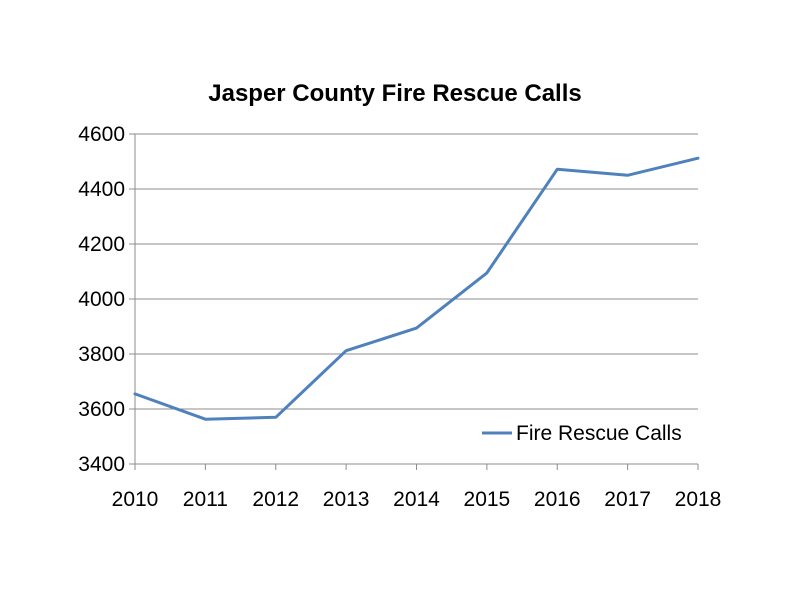 The image size is (795, 600). Describe the element at coordinates (101, 409) in the screenshot. I see `y-tick-label: 3600` at that location.